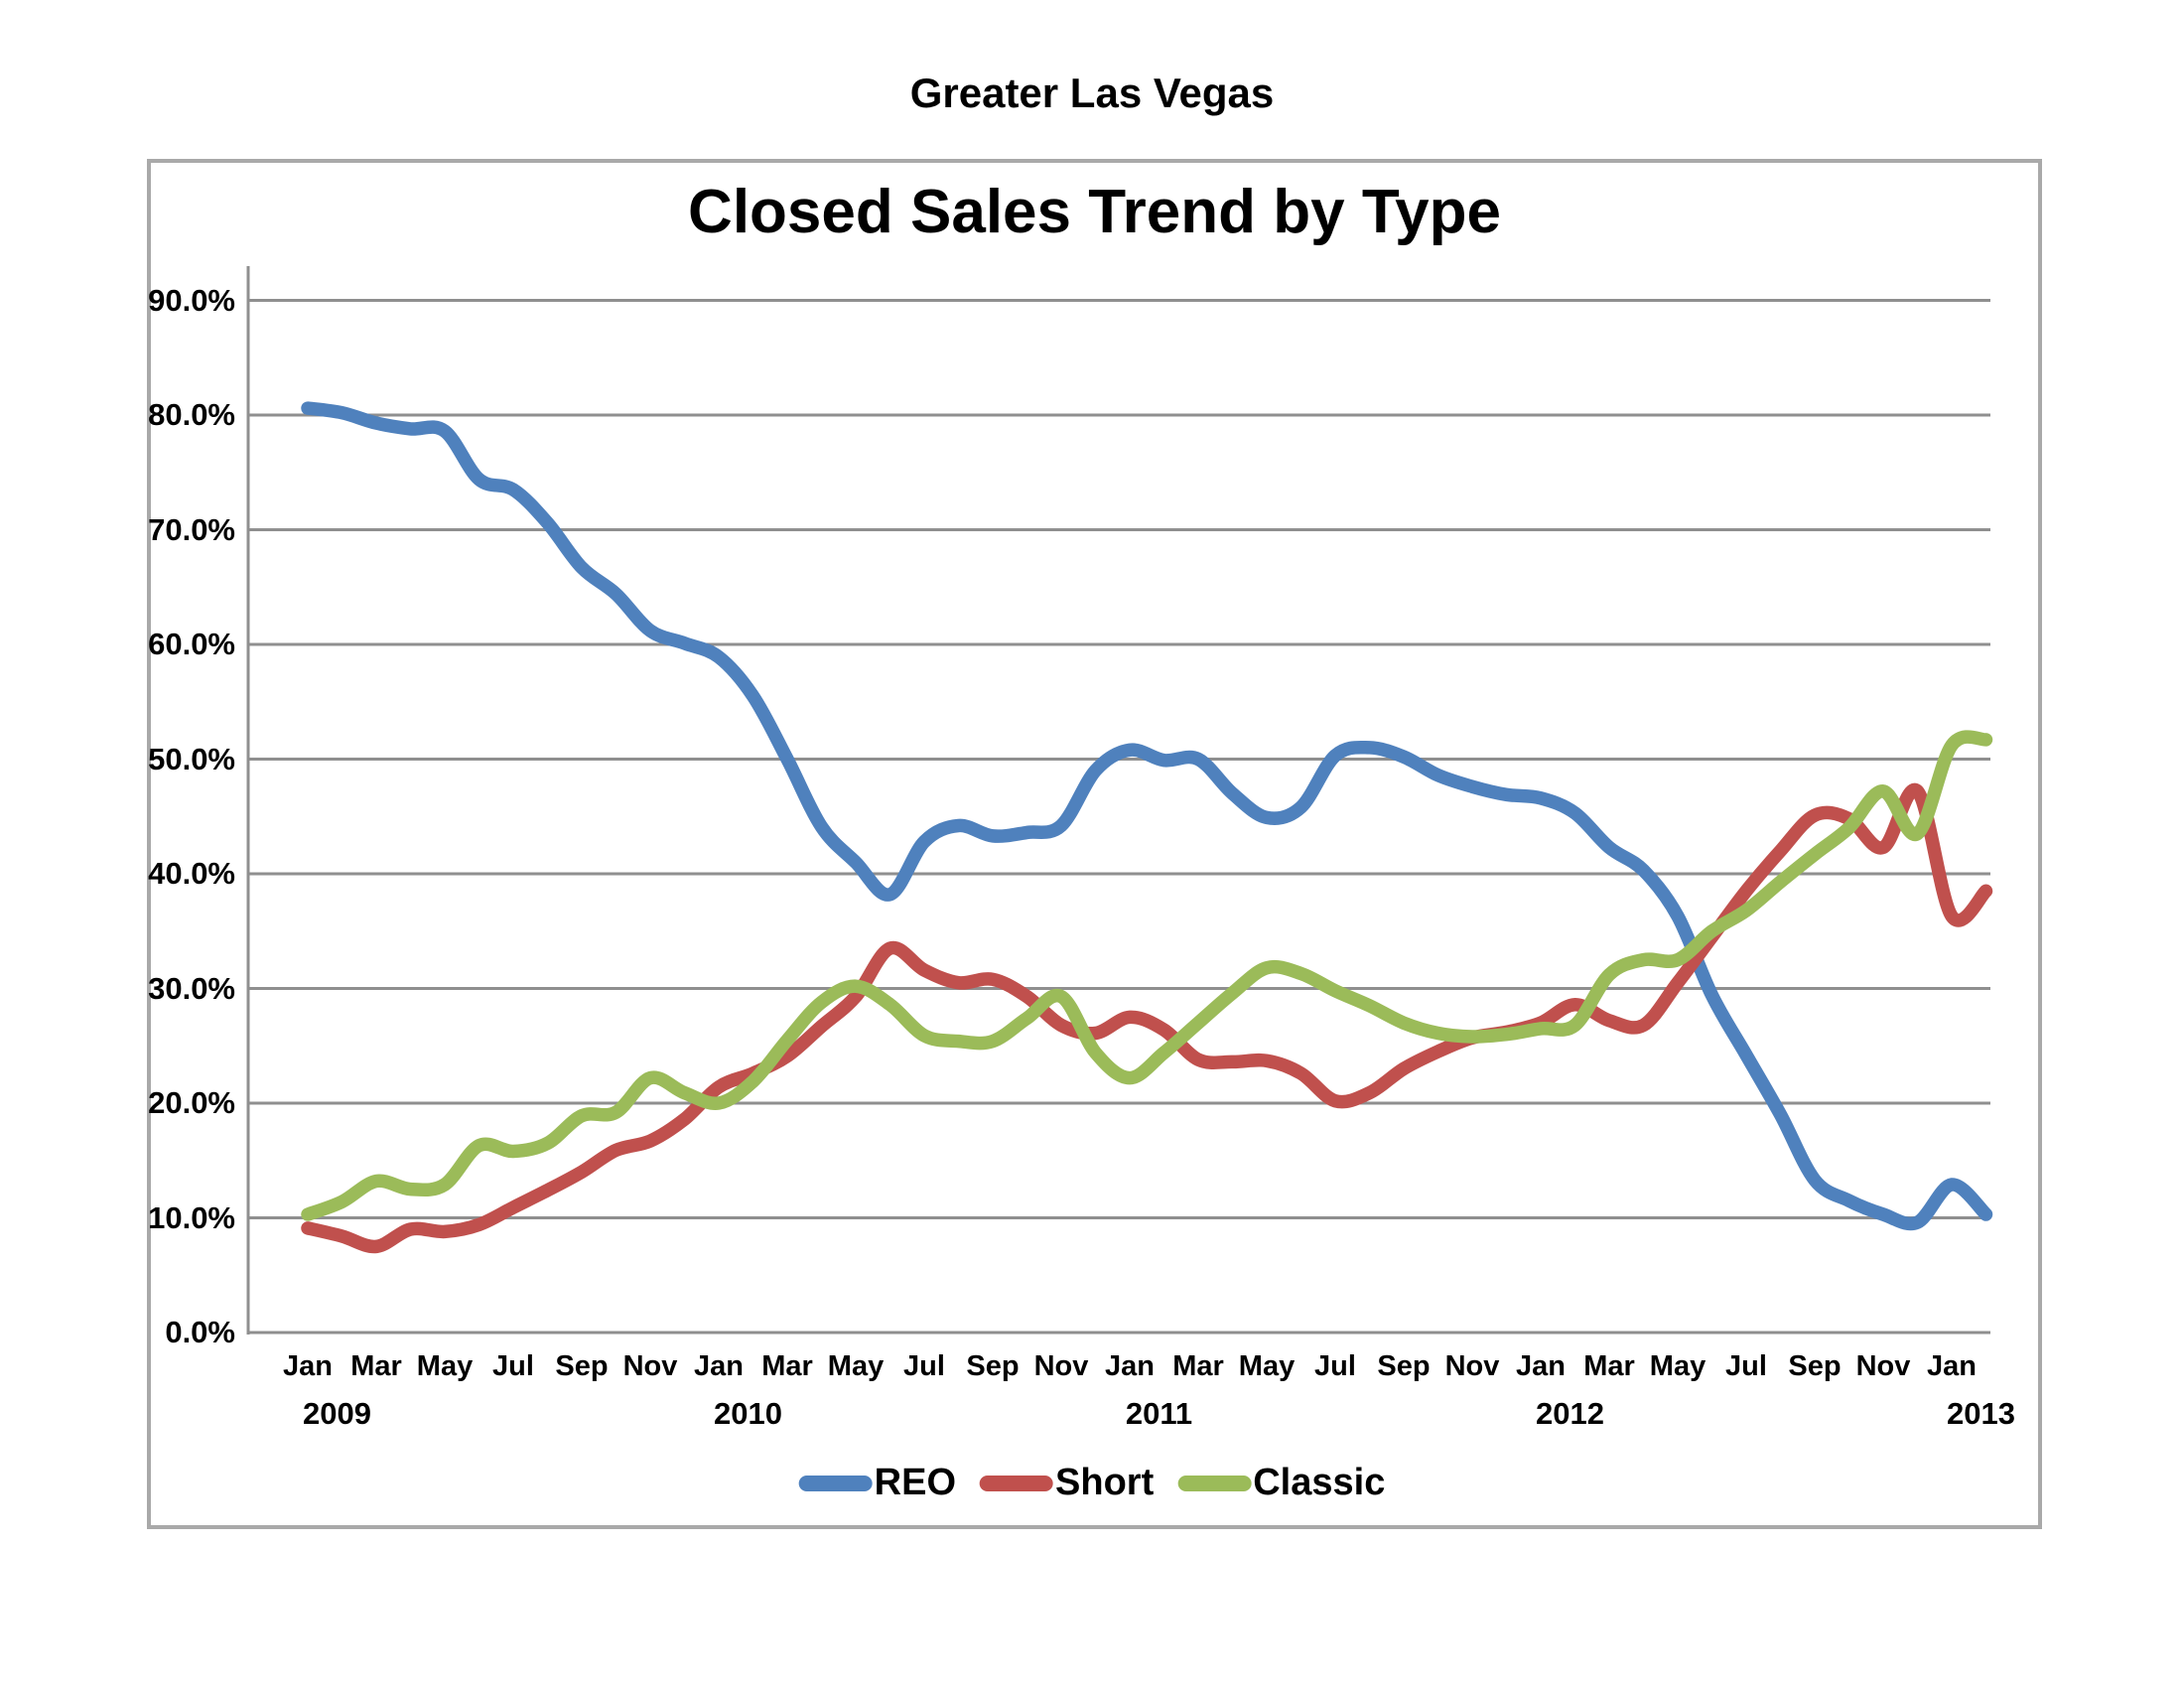  Describe the element at coordinates (337, 1413) in the screenshot. I see `year-label-2009: 2009` at that location.